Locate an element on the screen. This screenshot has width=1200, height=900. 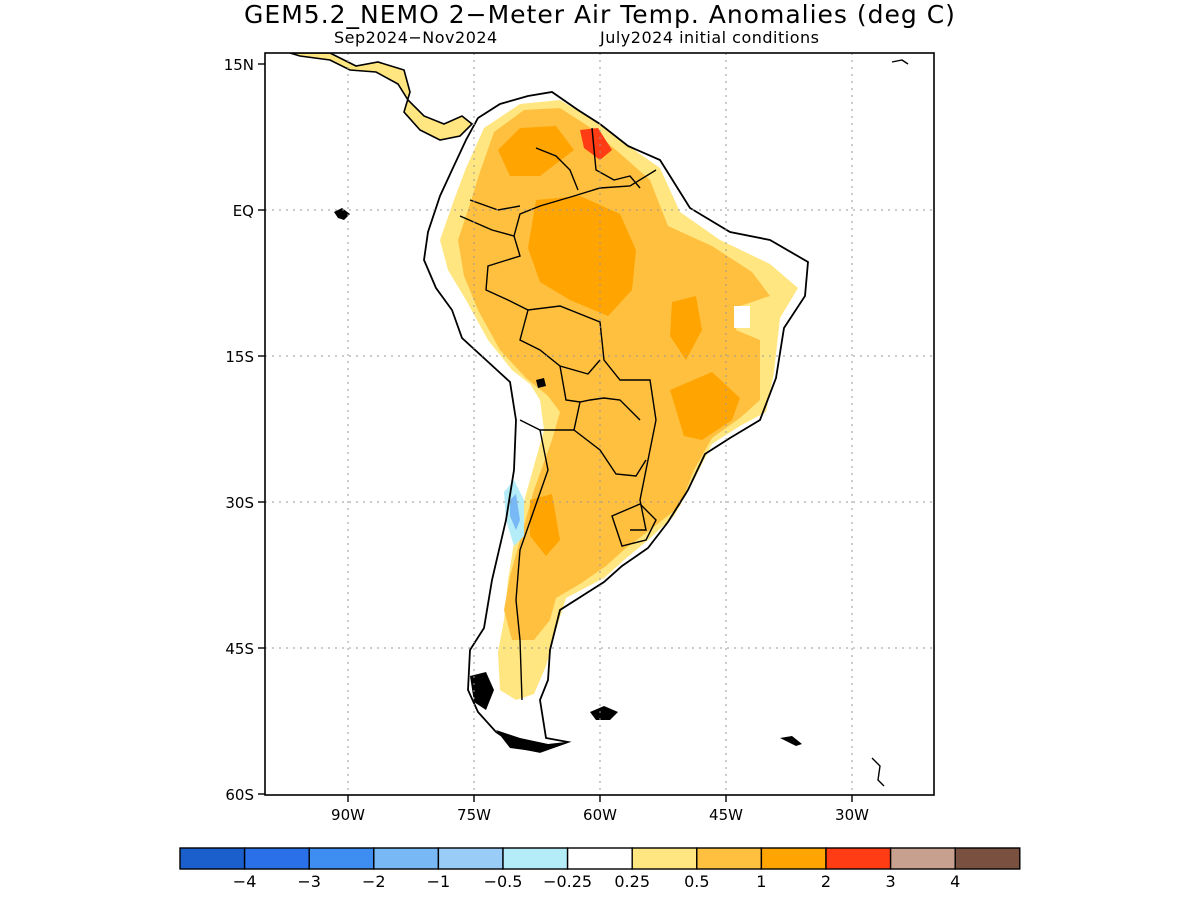
colorbar-label: 4 is located at coordinates (955, 881).